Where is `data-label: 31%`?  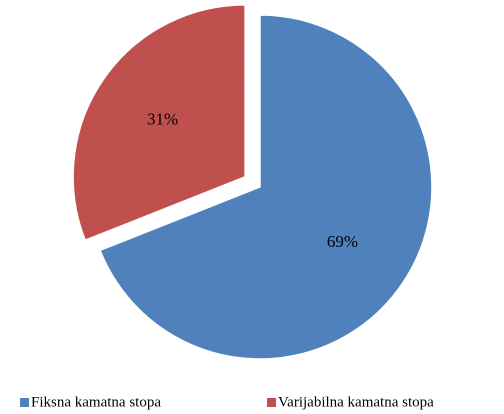 data-label: 31% is located at coordinates (162, 119).